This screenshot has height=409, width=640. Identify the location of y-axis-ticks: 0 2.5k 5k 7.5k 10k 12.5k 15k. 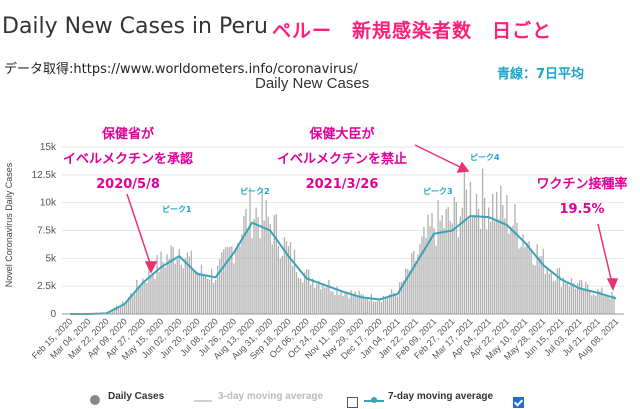
(44, 231).